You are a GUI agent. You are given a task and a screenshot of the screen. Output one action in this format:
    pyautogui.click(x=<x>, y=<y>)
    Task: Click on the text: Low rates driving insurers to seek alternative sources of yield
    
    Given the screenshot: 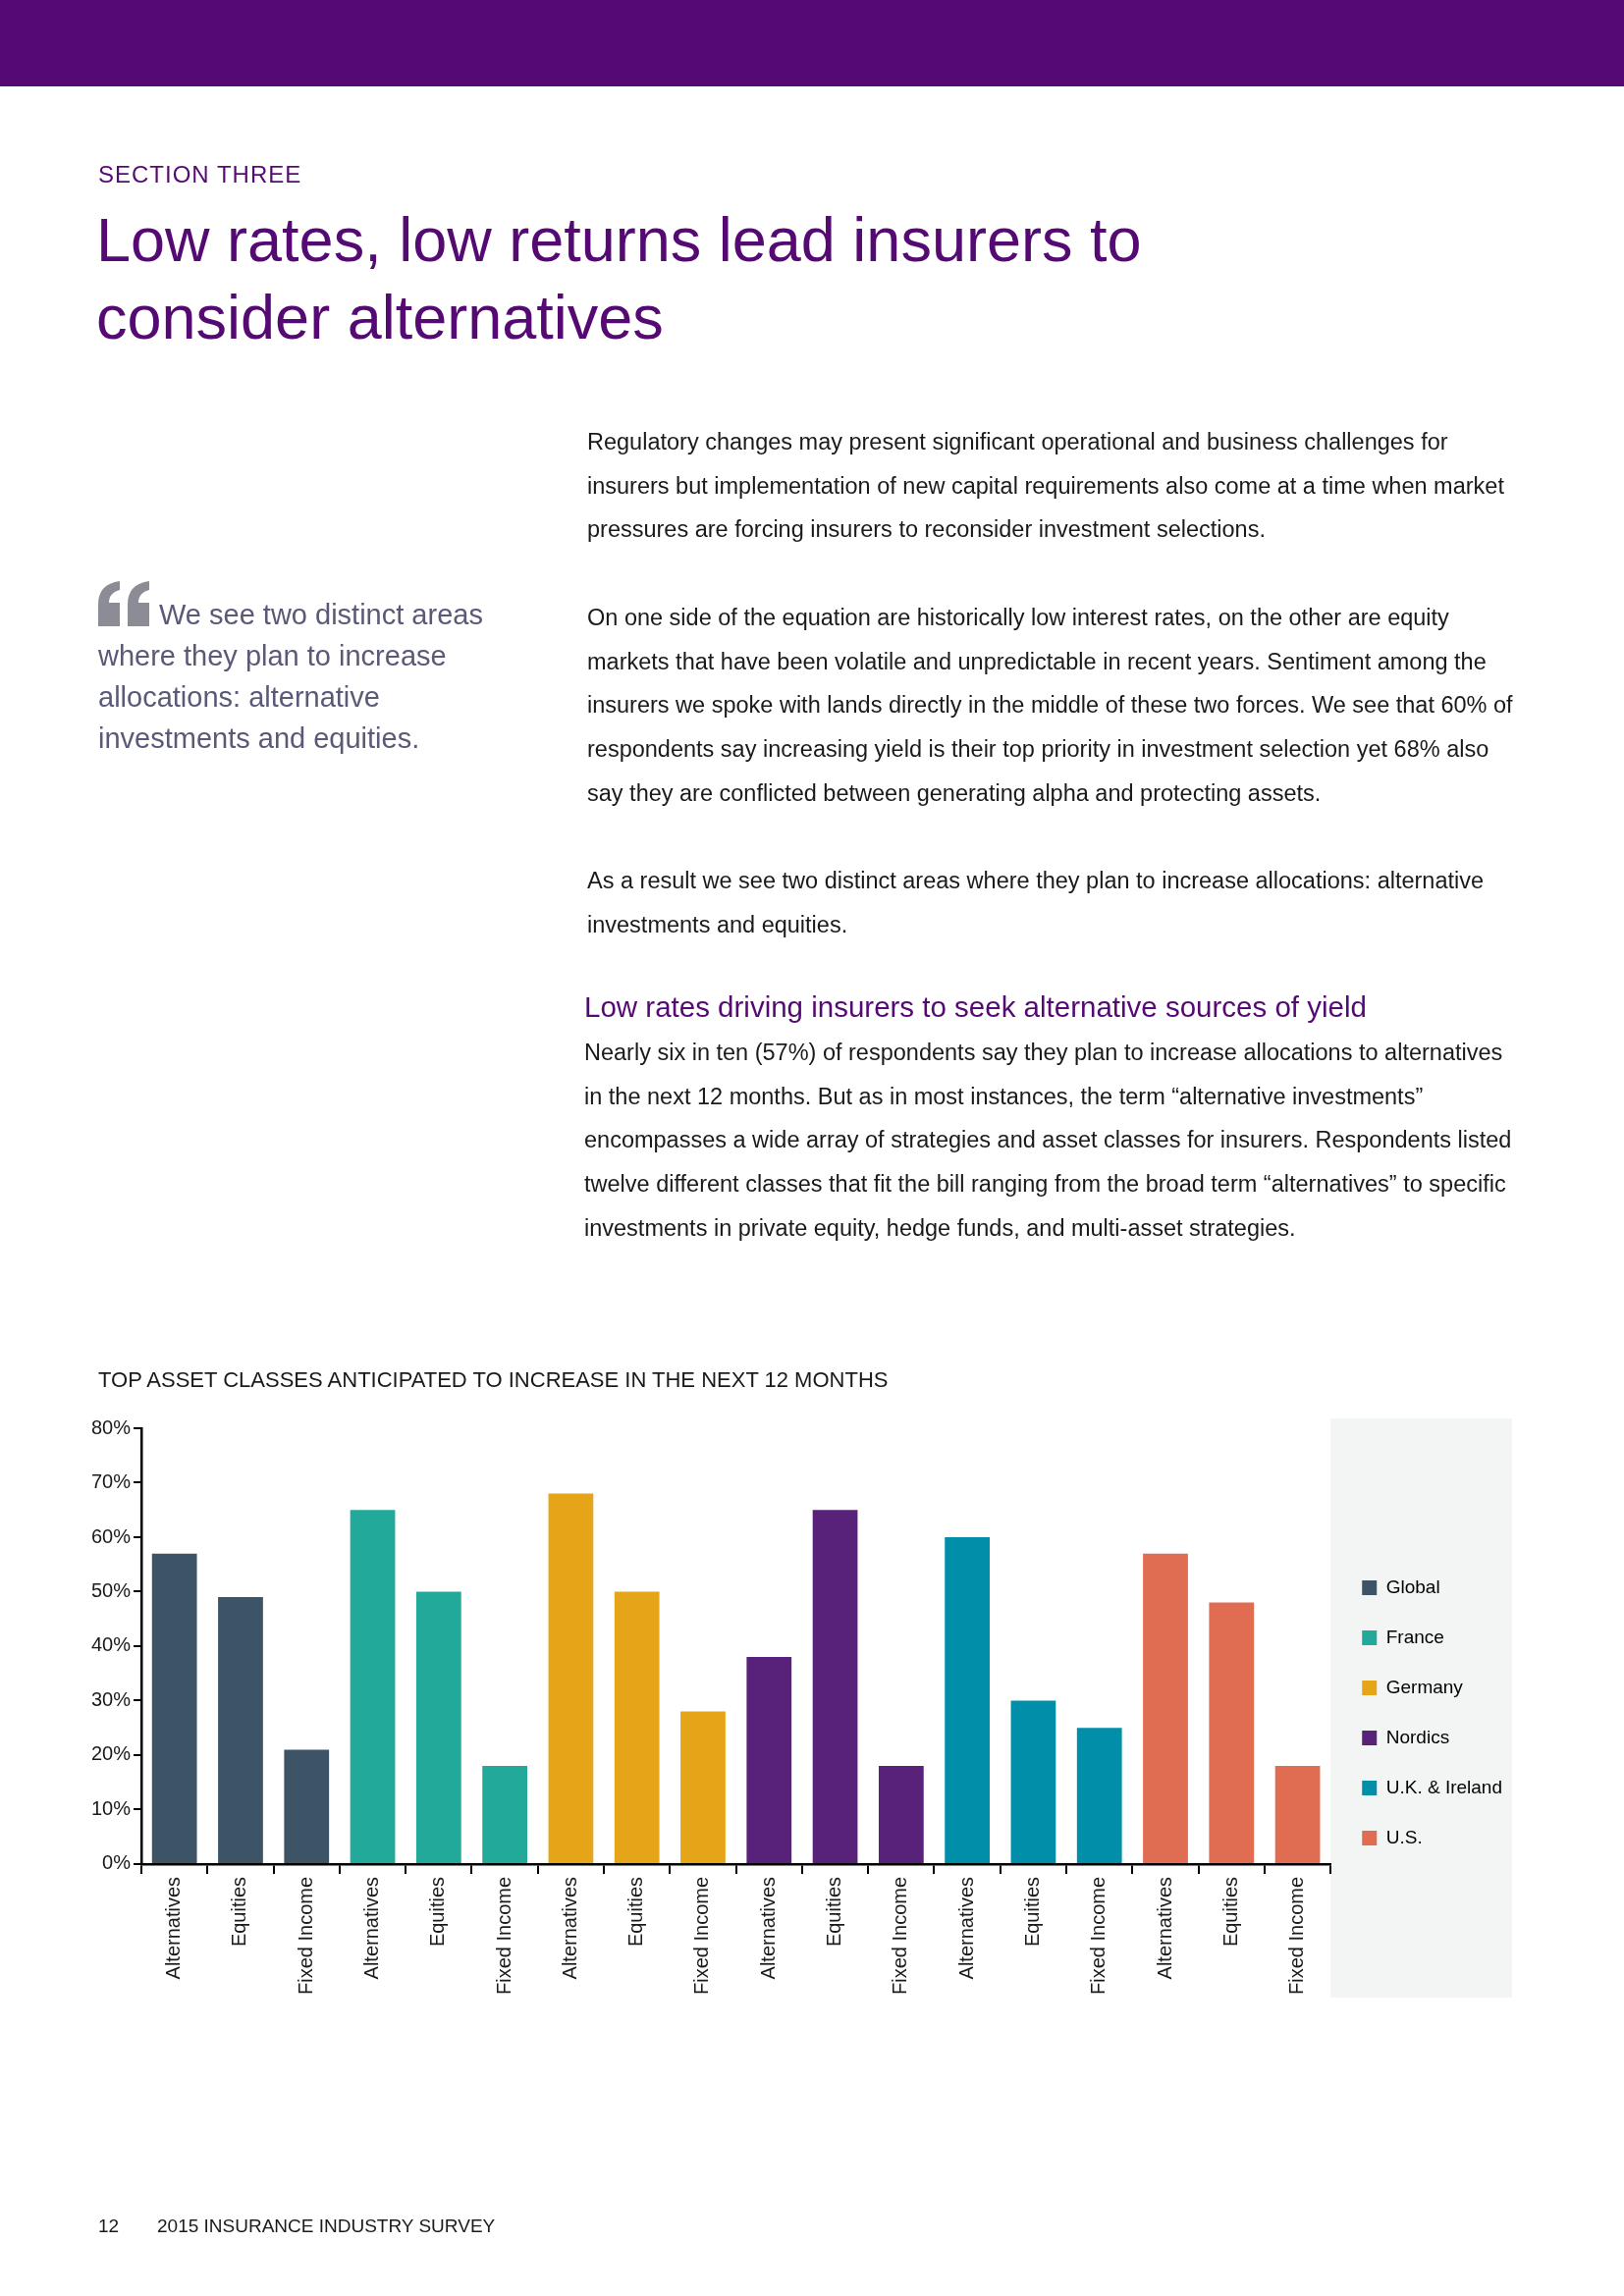 What is the action you would take?
    pyautogui.click(x=976, y=1007)
    